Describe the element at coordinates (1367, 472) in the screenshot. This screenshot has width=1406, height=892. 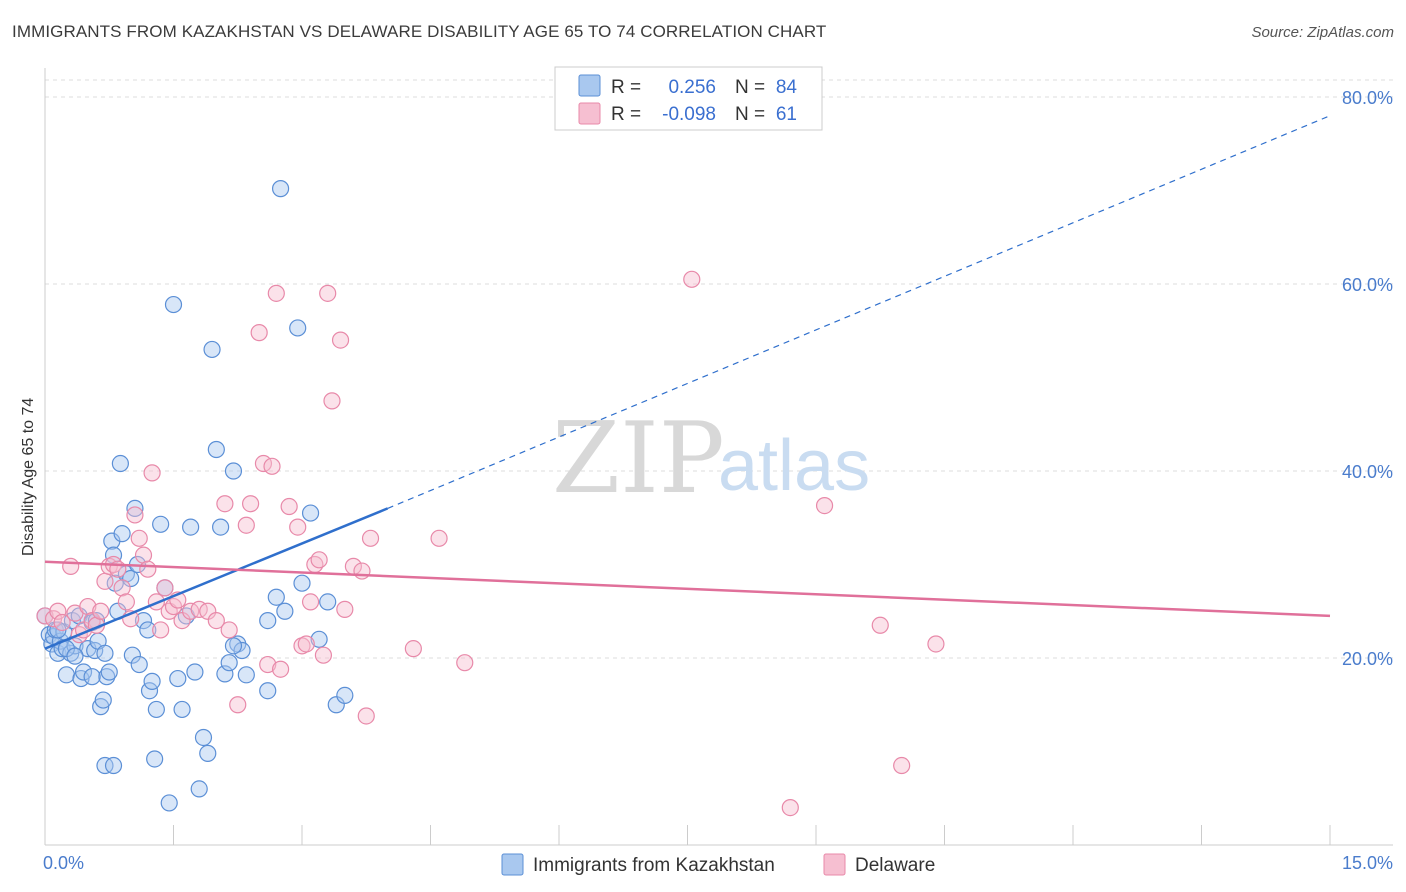
I see `y-tick-label-40: 40.0%` at that location.